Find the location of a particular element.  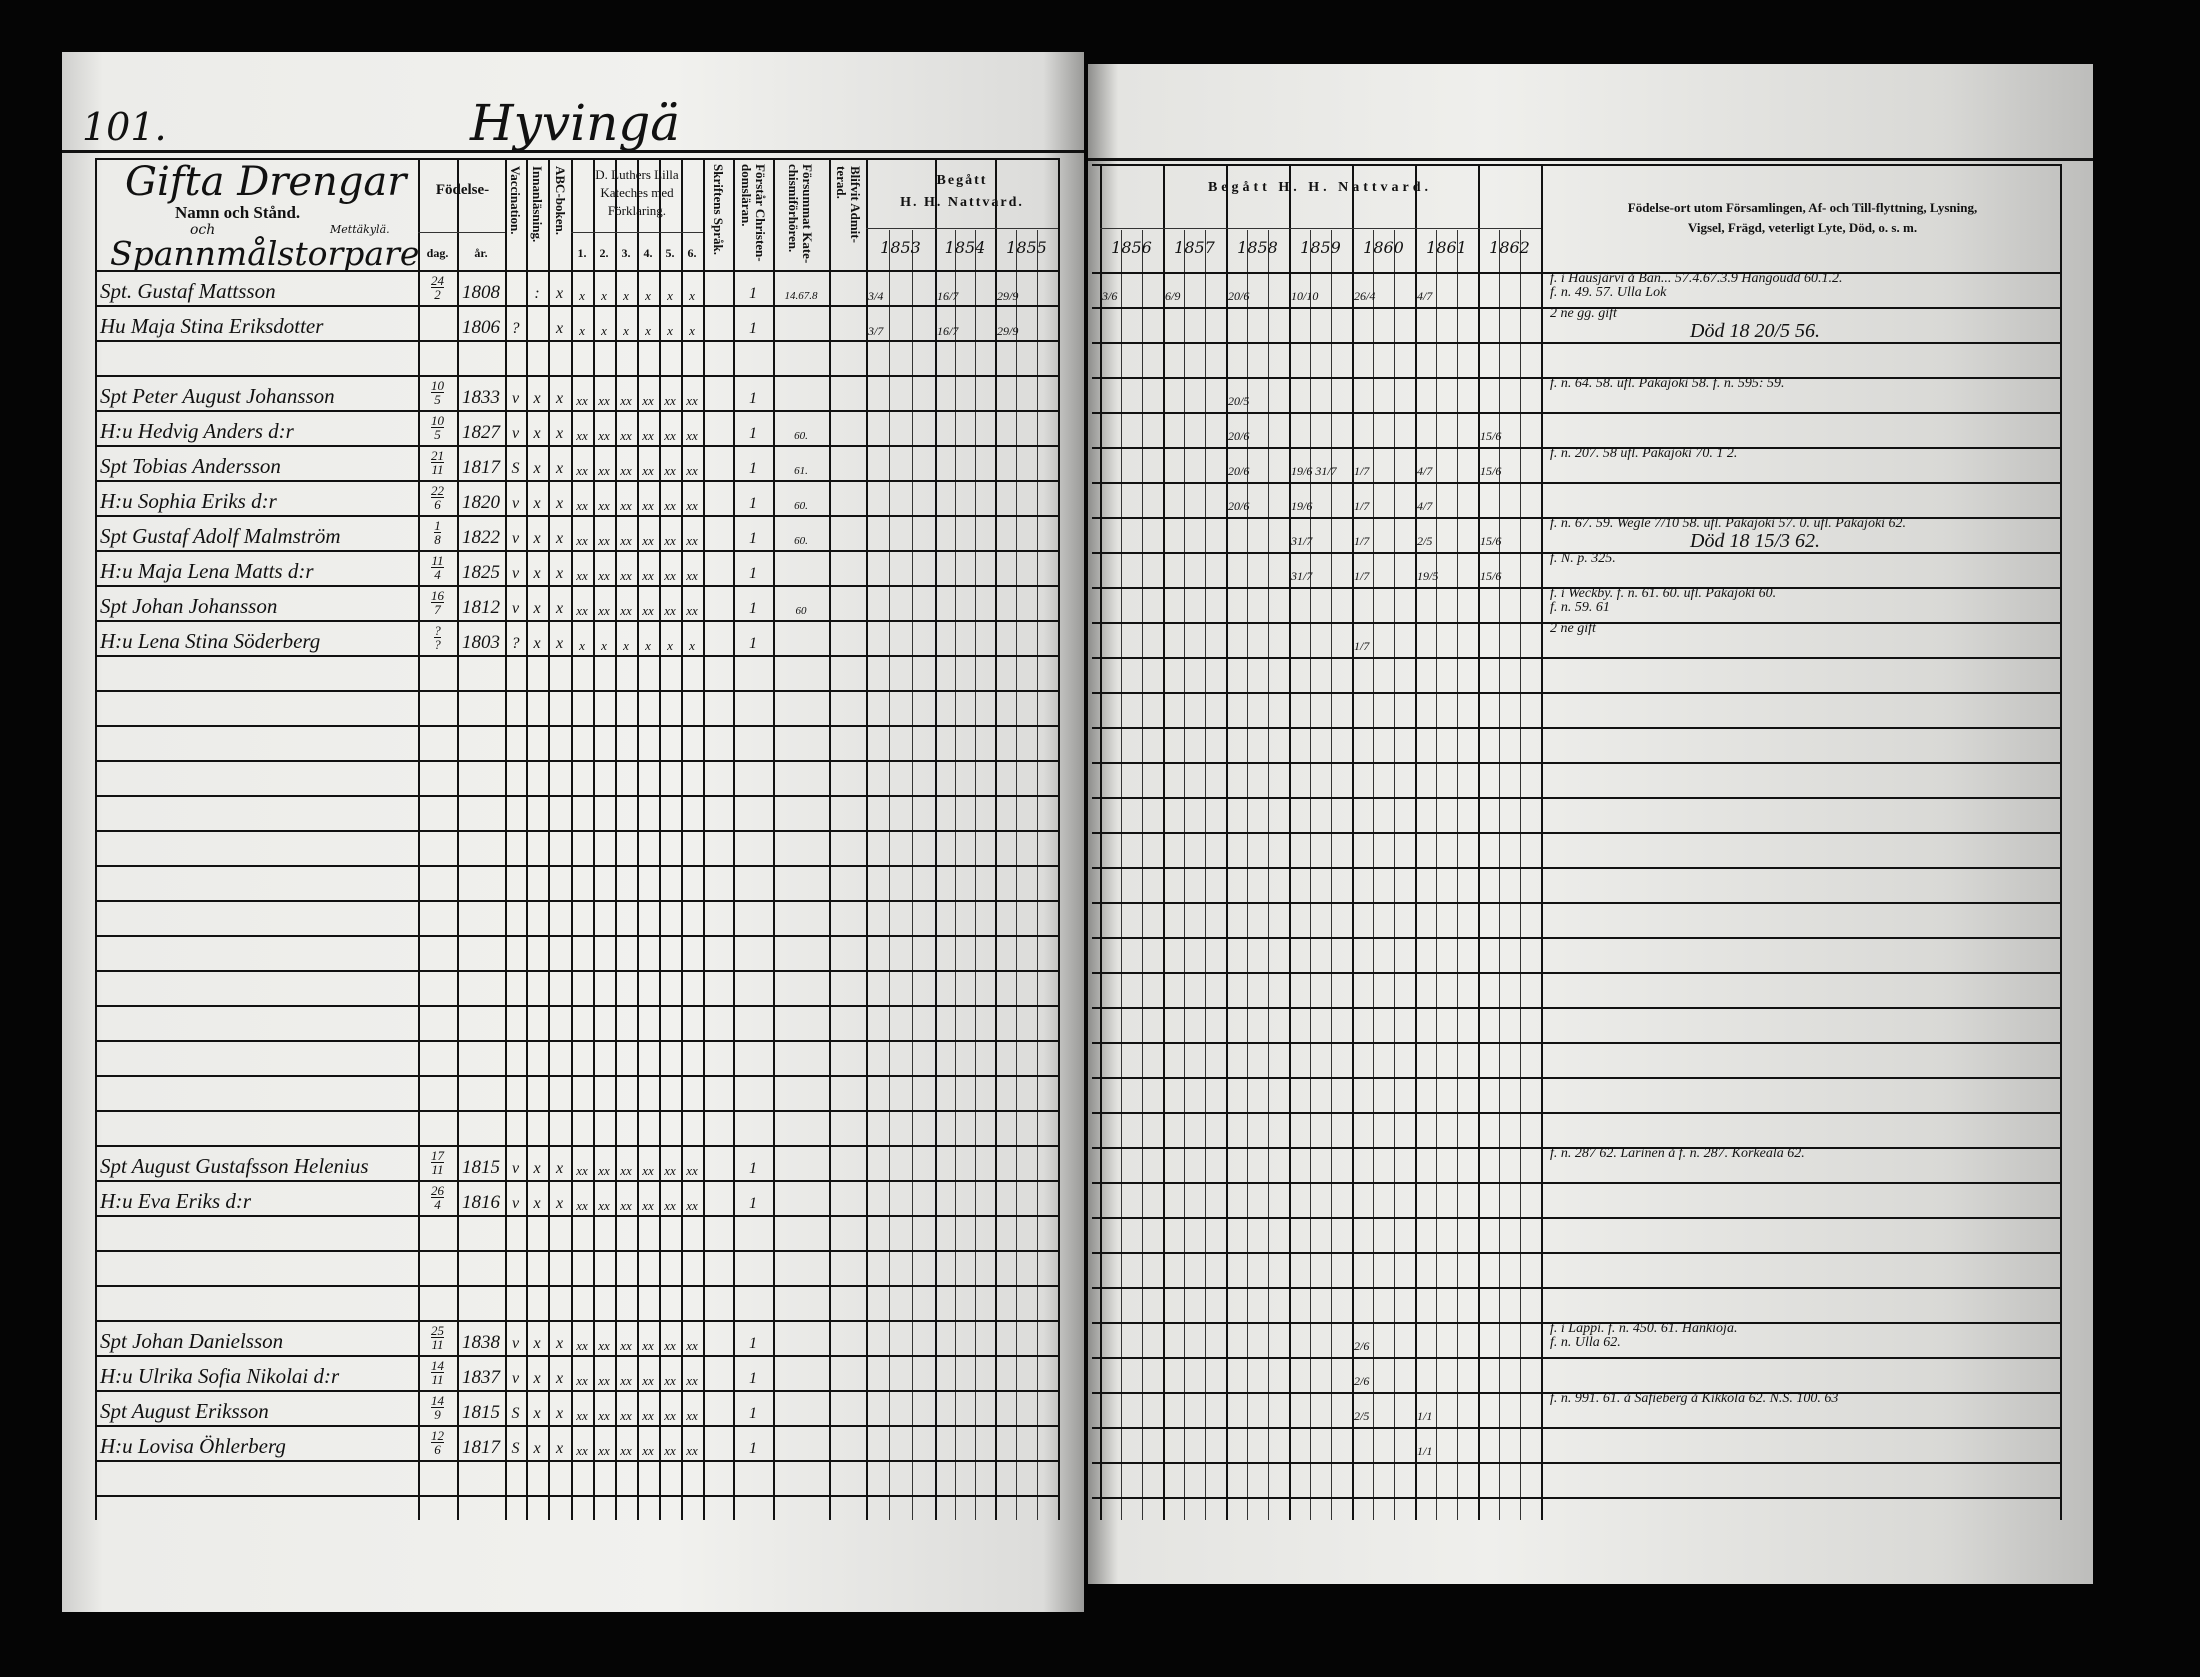

communion-date: 3/6 is located at coordinates (1110, 296).